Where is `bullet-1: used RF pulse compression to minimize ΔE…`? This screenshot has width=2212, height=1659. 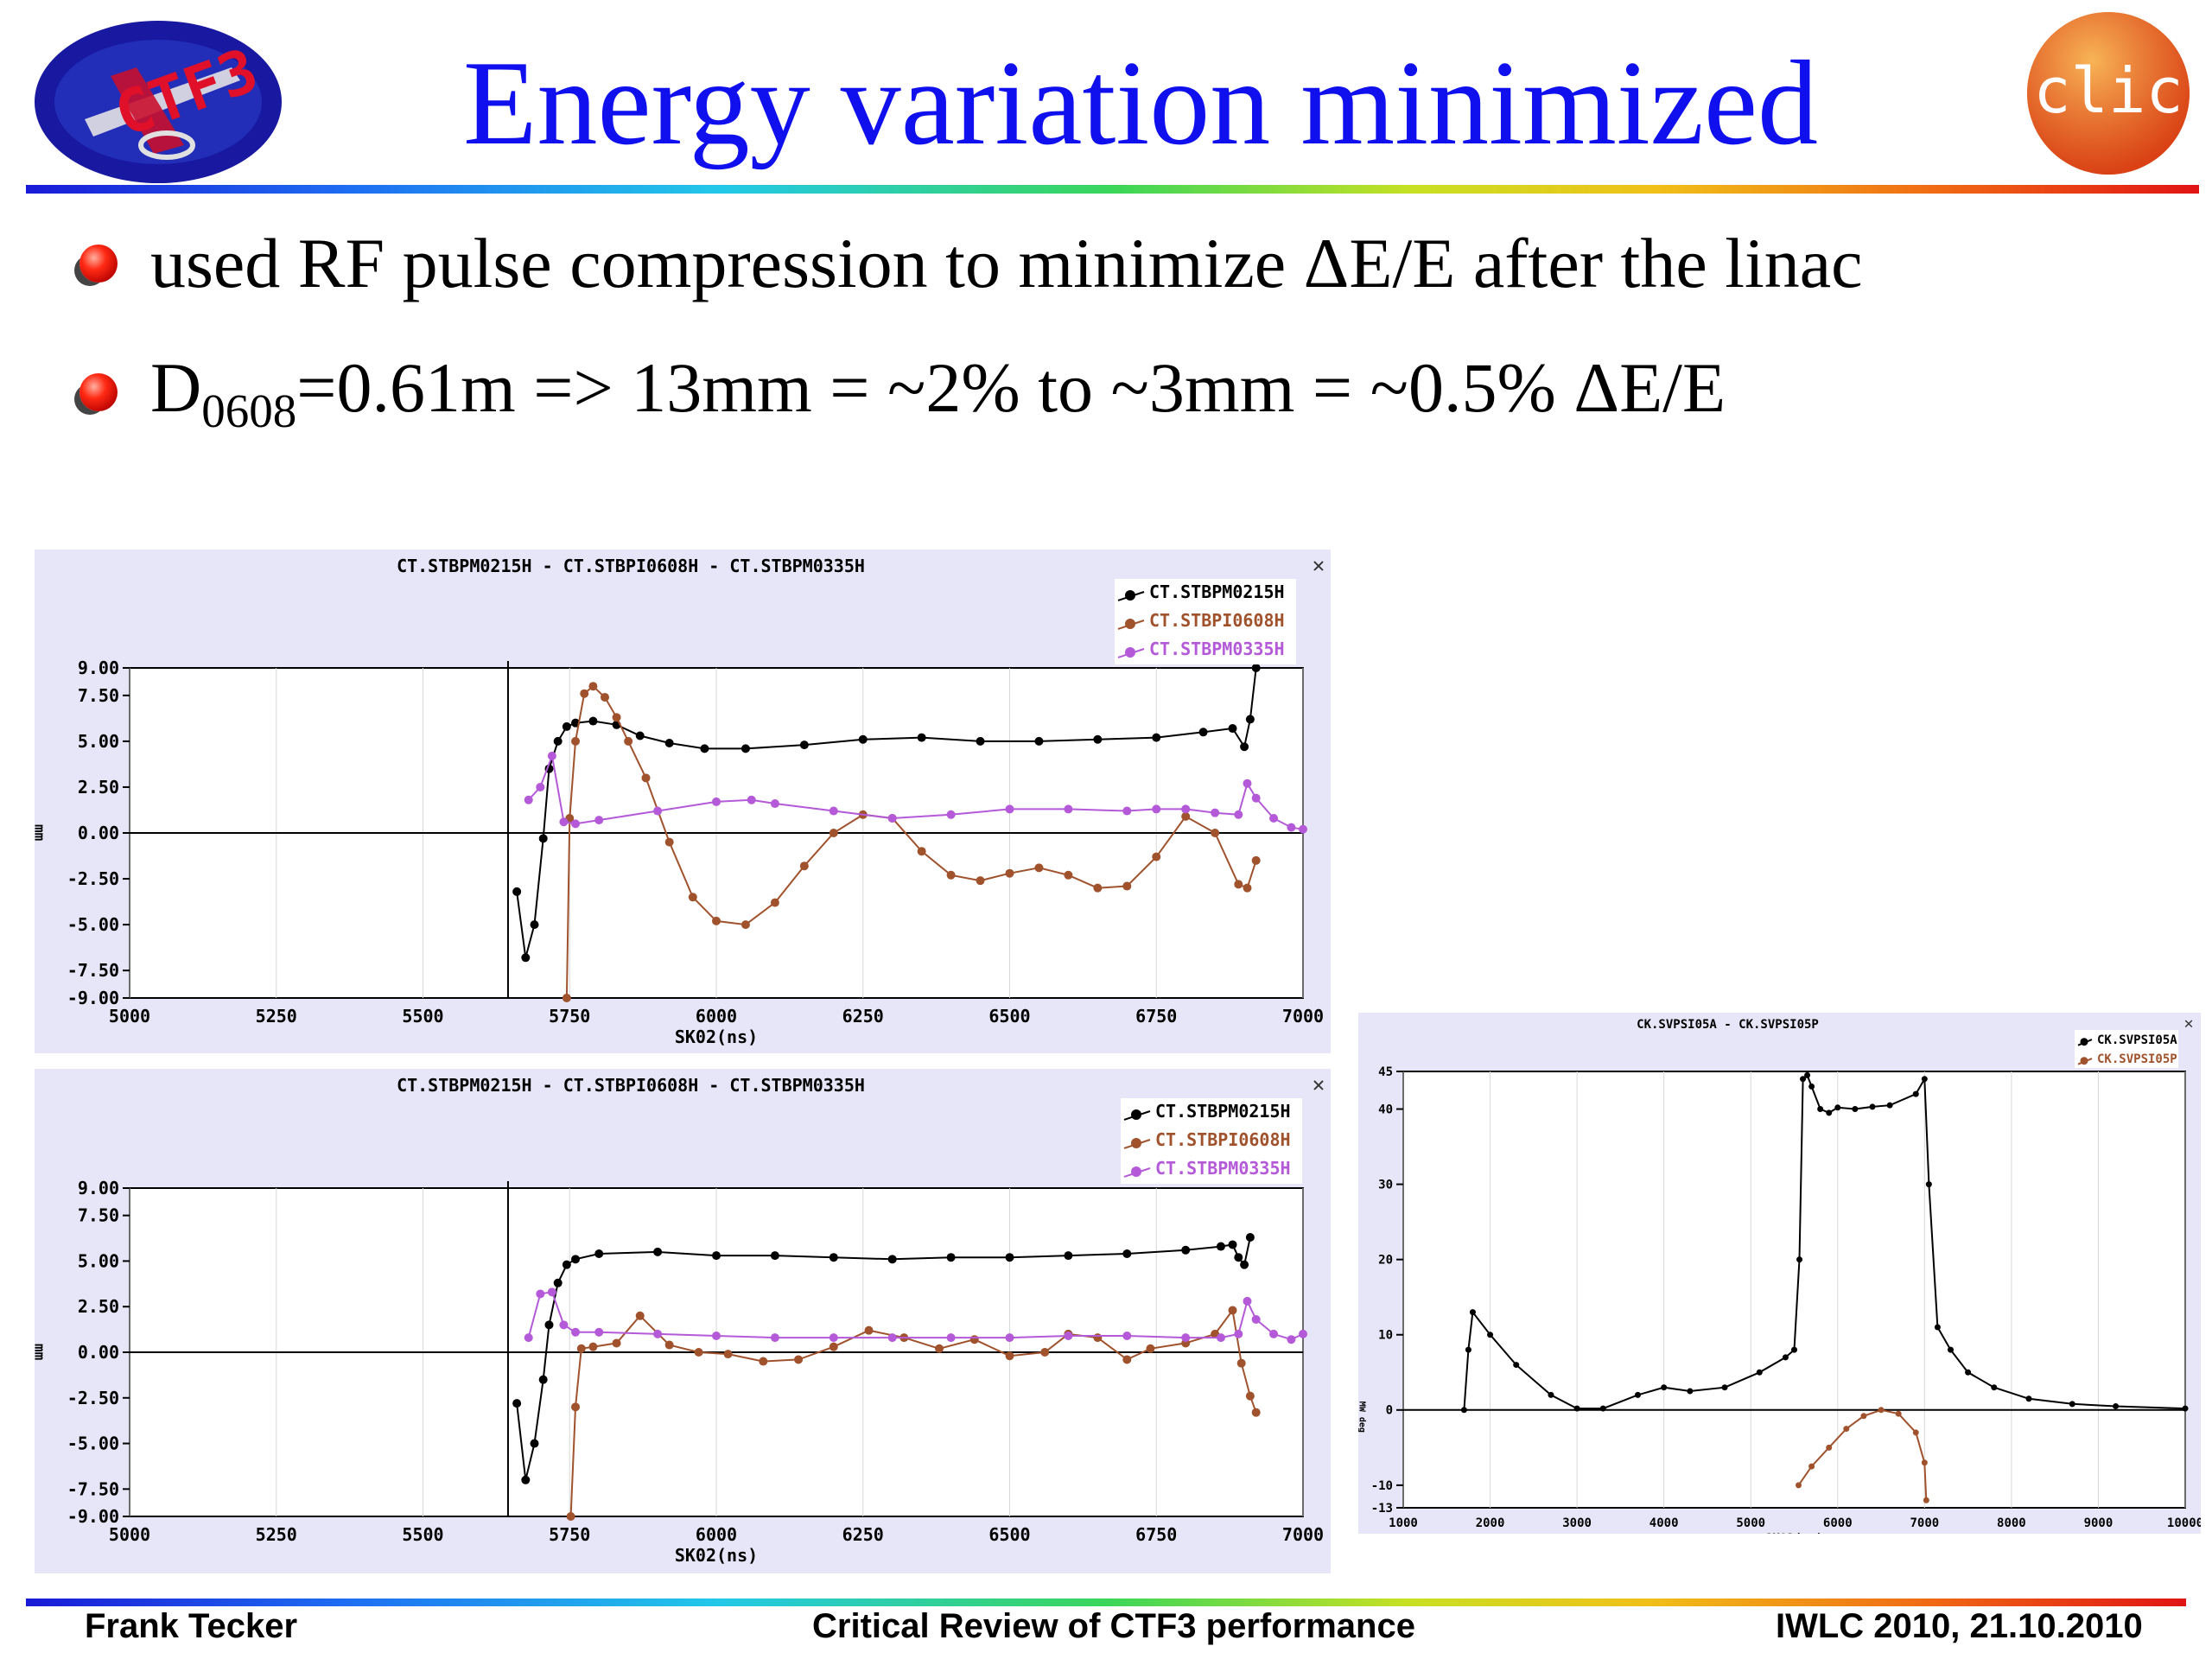 bullet-1: used RF pulse compression to minimize ΔE… is located at coordinates (971, 263).